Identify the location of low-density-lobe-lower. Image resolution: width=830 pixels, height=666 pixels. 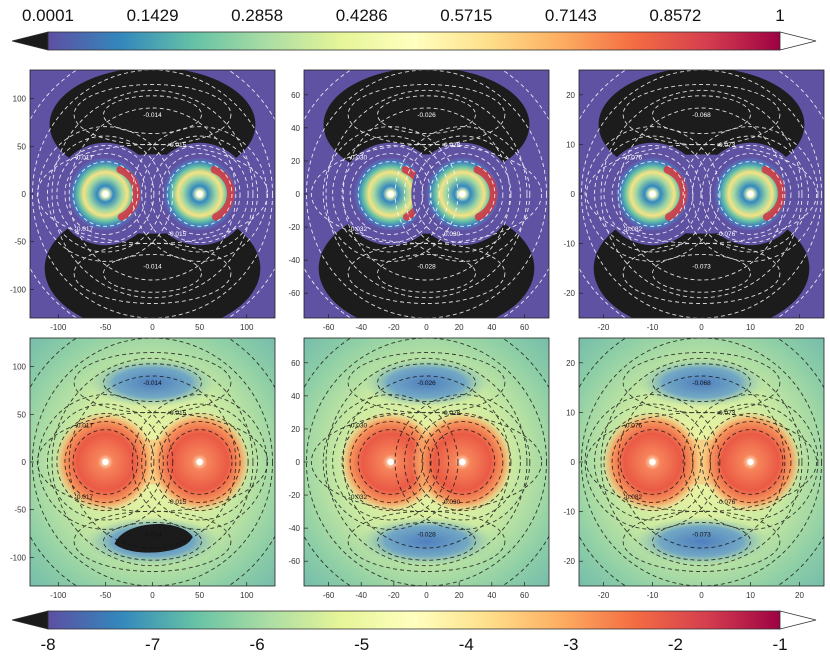
(701, 541).